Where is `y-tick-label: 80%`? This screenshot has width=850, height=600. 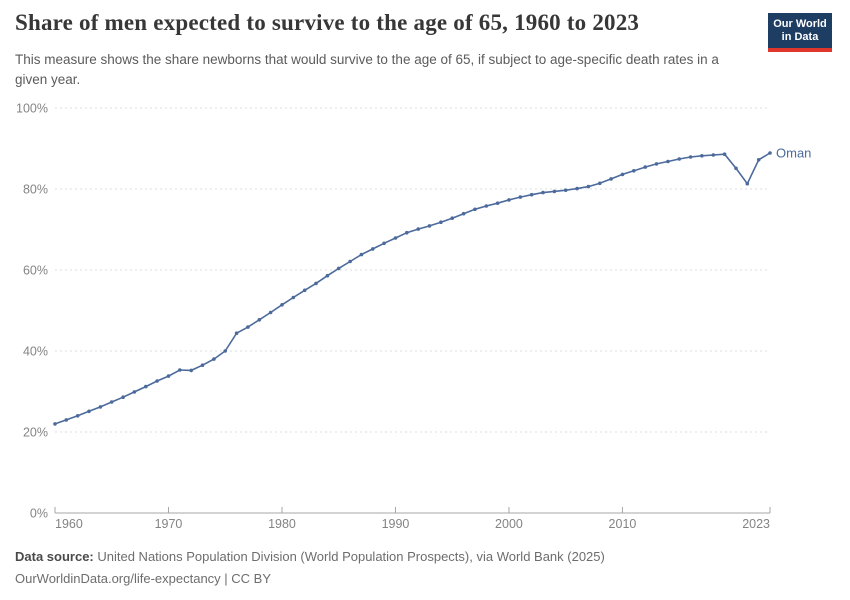
y-tick-label: 80% is located at coordinates (35, 190).